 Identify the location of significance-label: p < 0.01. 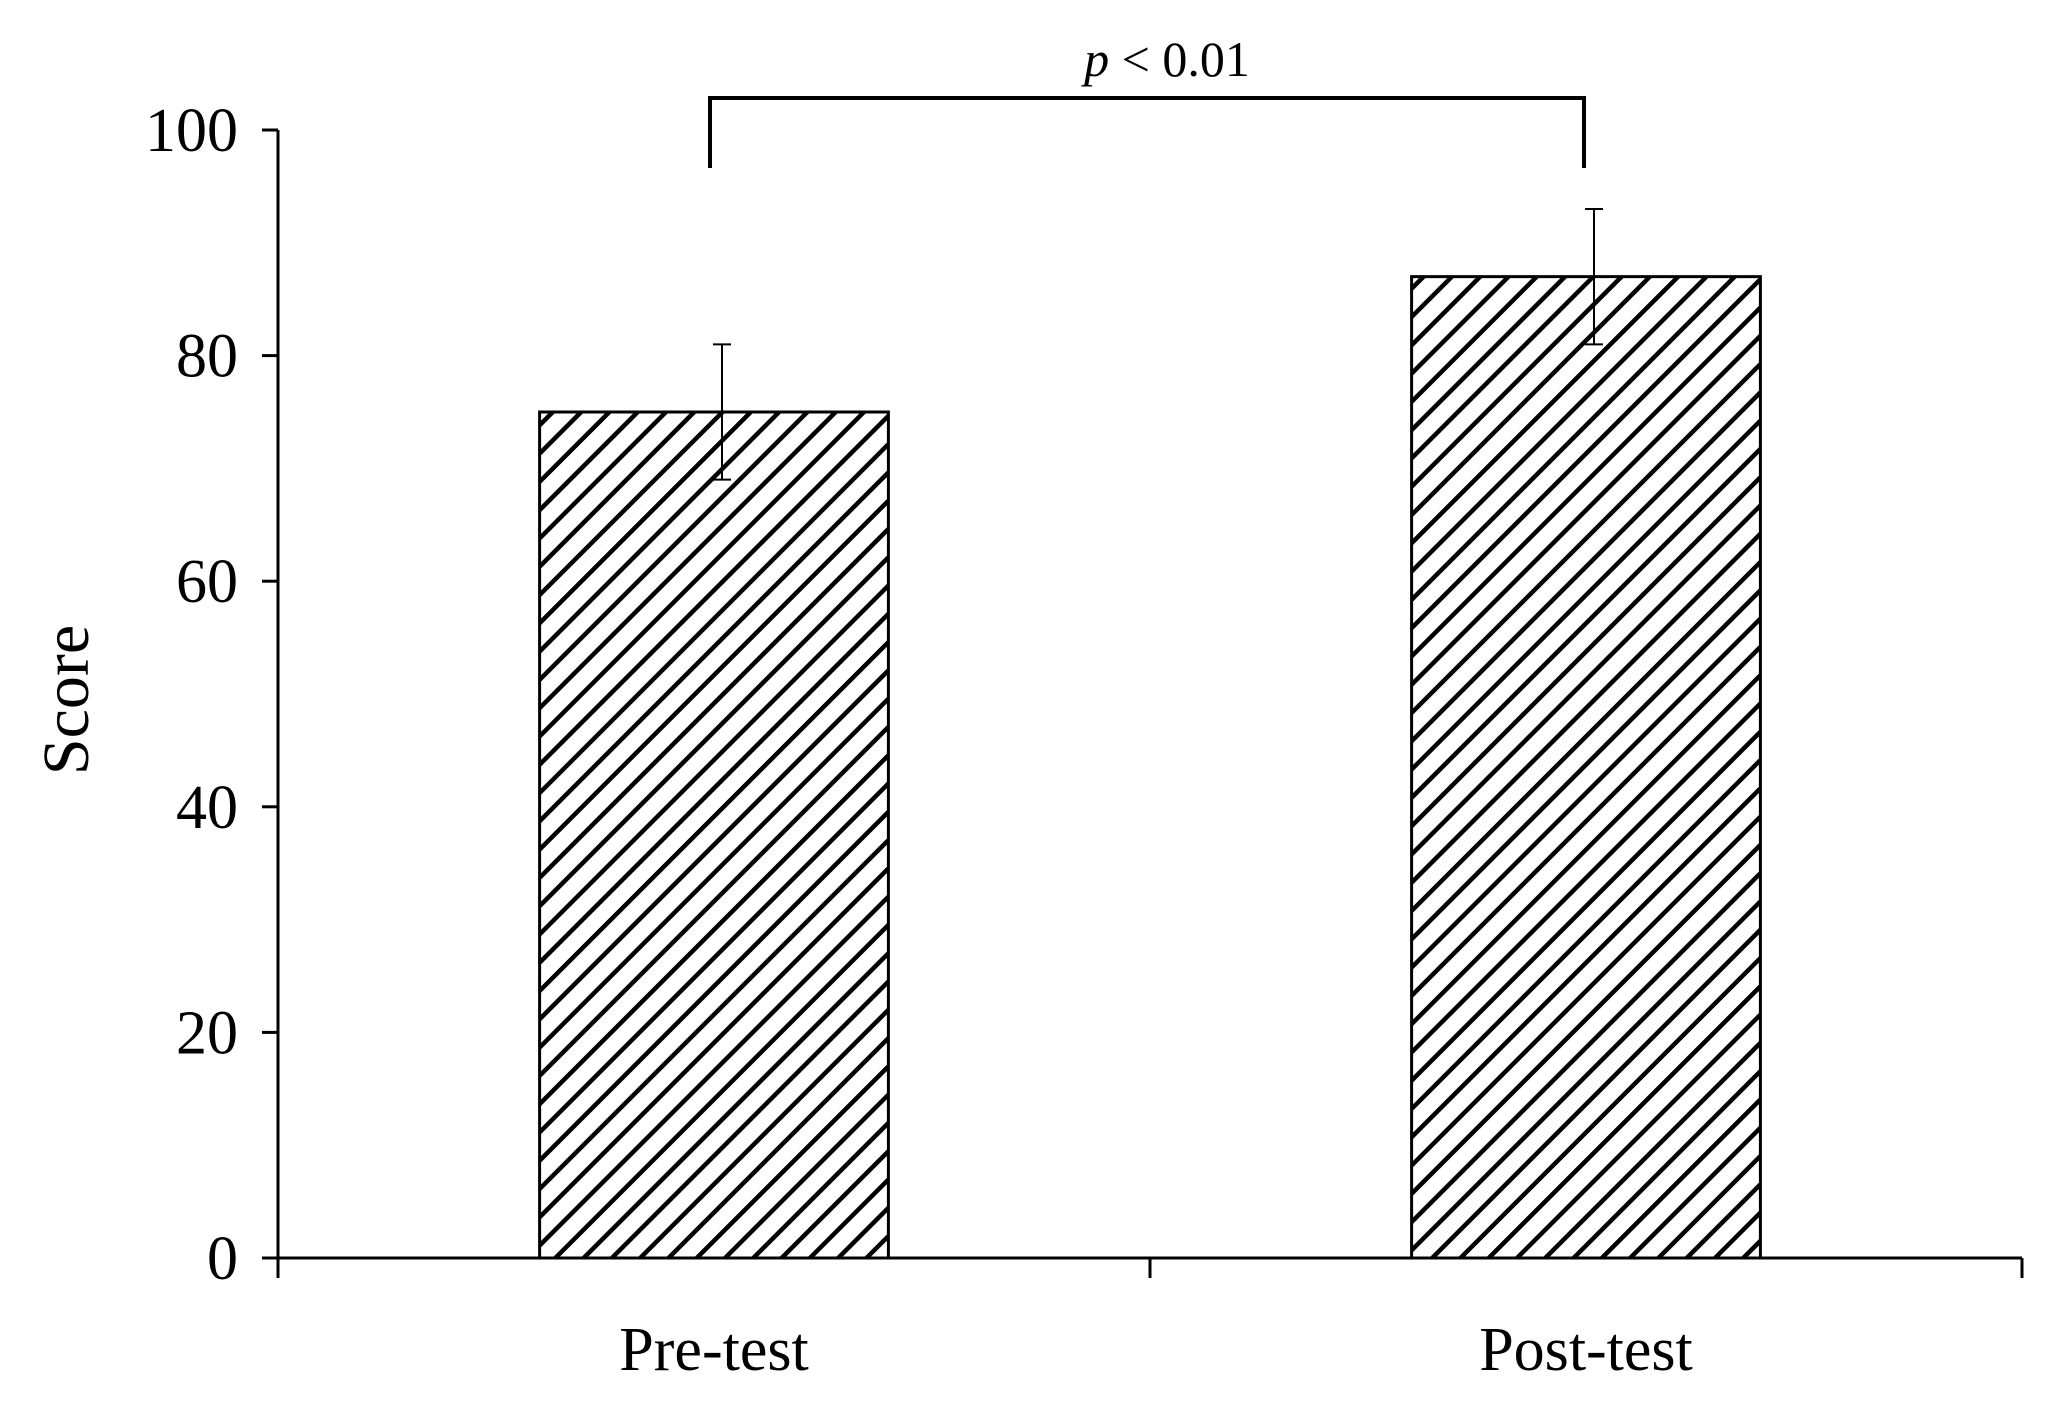
(1165, 59).